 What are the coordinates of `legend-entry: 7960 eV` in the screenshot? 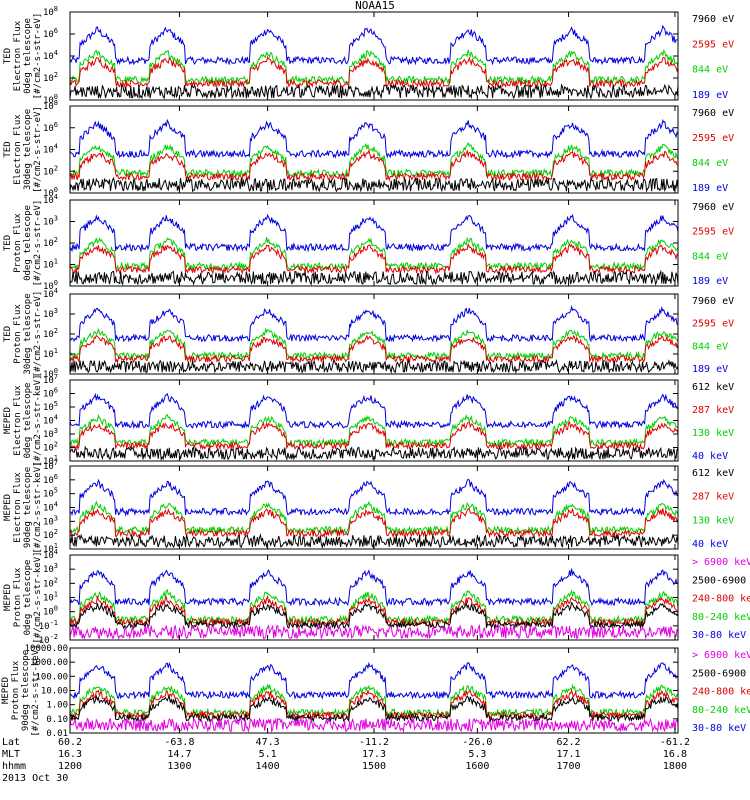 It's located at (713, 301).